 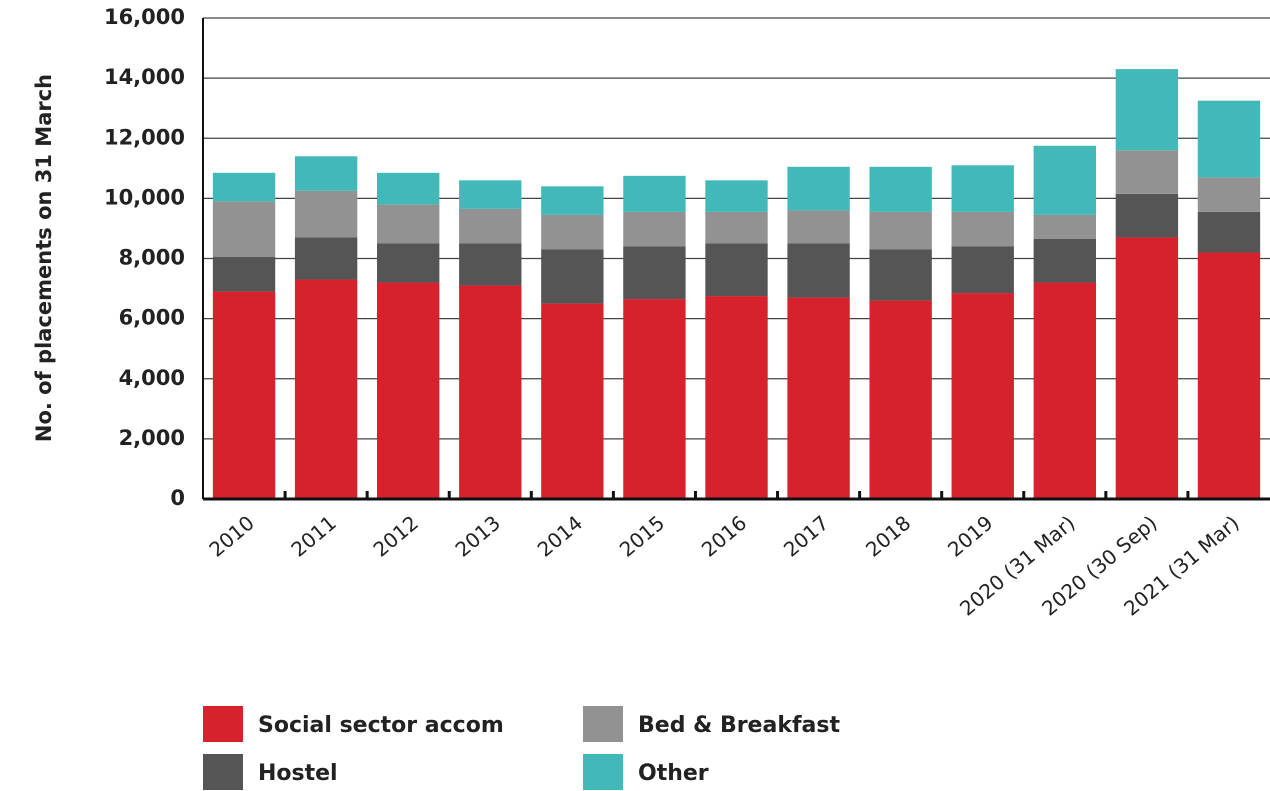 What do you see at coordinates (152, 318) in the screenshot?
I see `y-tick-label: 6,000` at bounding box center [152, 318].